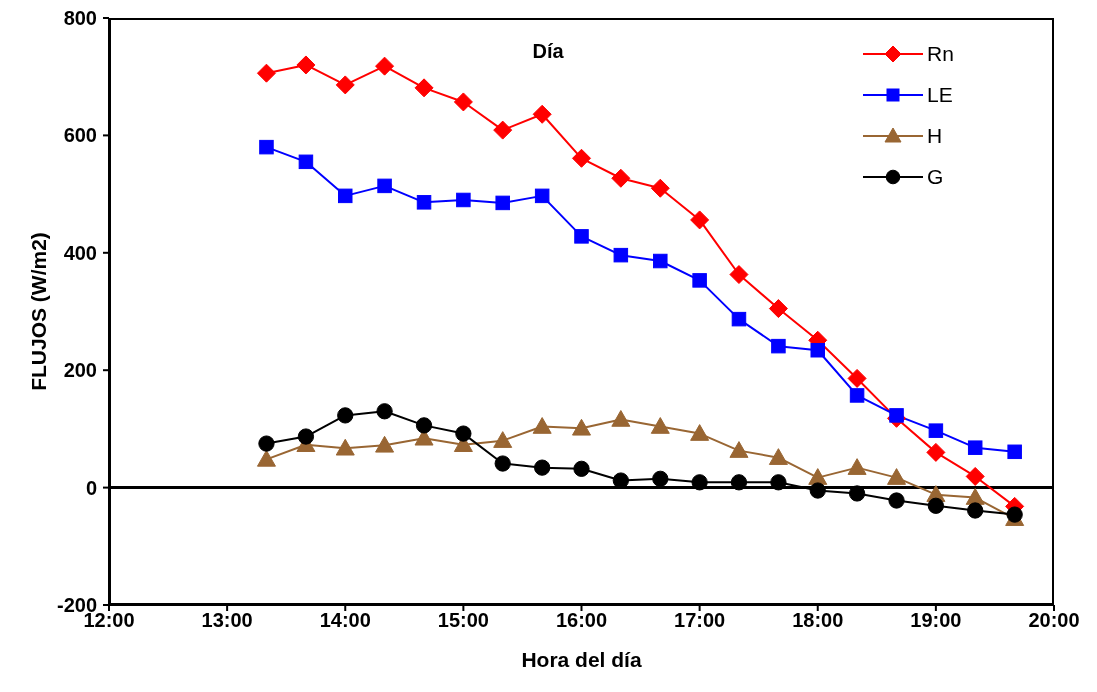 This screenshot has width=1097, height=692. What do you see at coordinates (818, 620) in the screenshot?
I see `x-tick-label: 18:00` at bounding box center [818, 620].